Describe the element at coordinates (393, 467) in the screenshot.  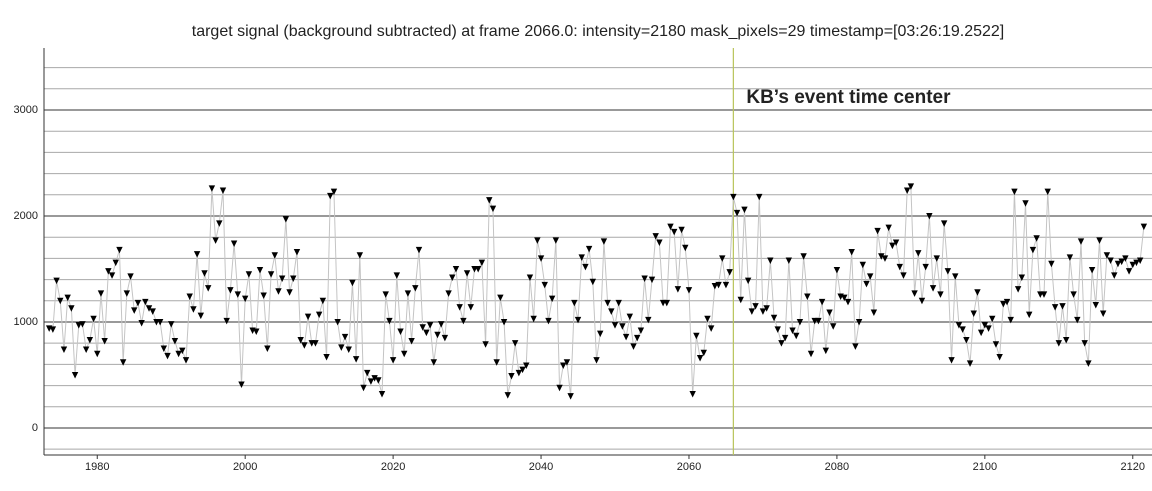
I see `x-tick-label: 2020` at that location.